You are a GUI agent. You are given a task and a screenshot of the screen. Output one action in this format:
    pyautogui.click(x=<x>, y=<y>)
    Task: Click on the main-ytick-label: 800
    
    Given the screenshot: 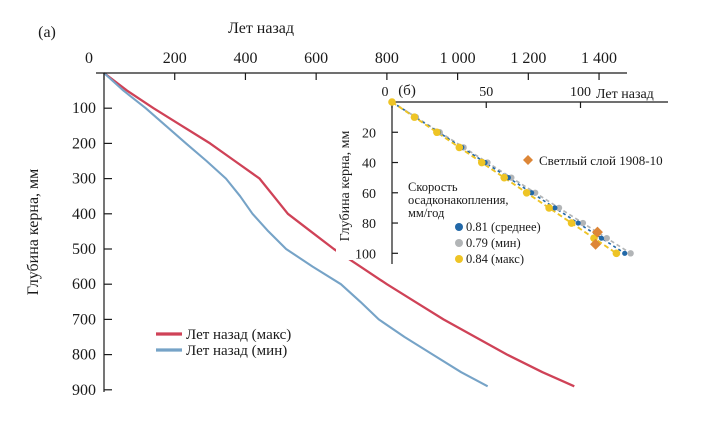 What is the action you would take?
    pyautogui.click(x=84, y=355)
    